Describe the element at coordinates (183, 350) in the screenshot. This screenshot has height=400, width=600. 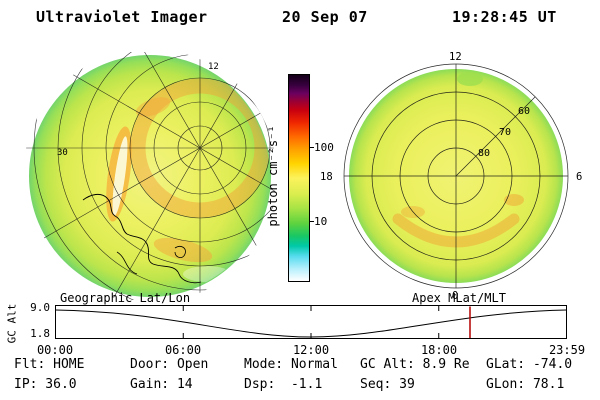
I see `xtick-0600: 06:00` at that location.